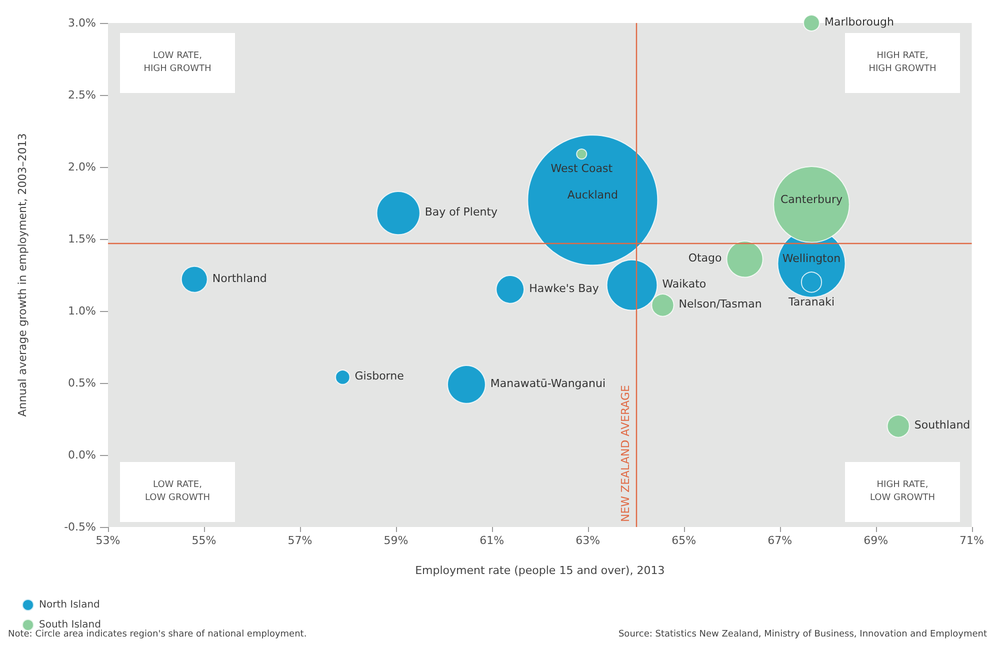 The height and width of the screenshot is (652, 995). I want to click on annotation: Otago, so click(705, 258).